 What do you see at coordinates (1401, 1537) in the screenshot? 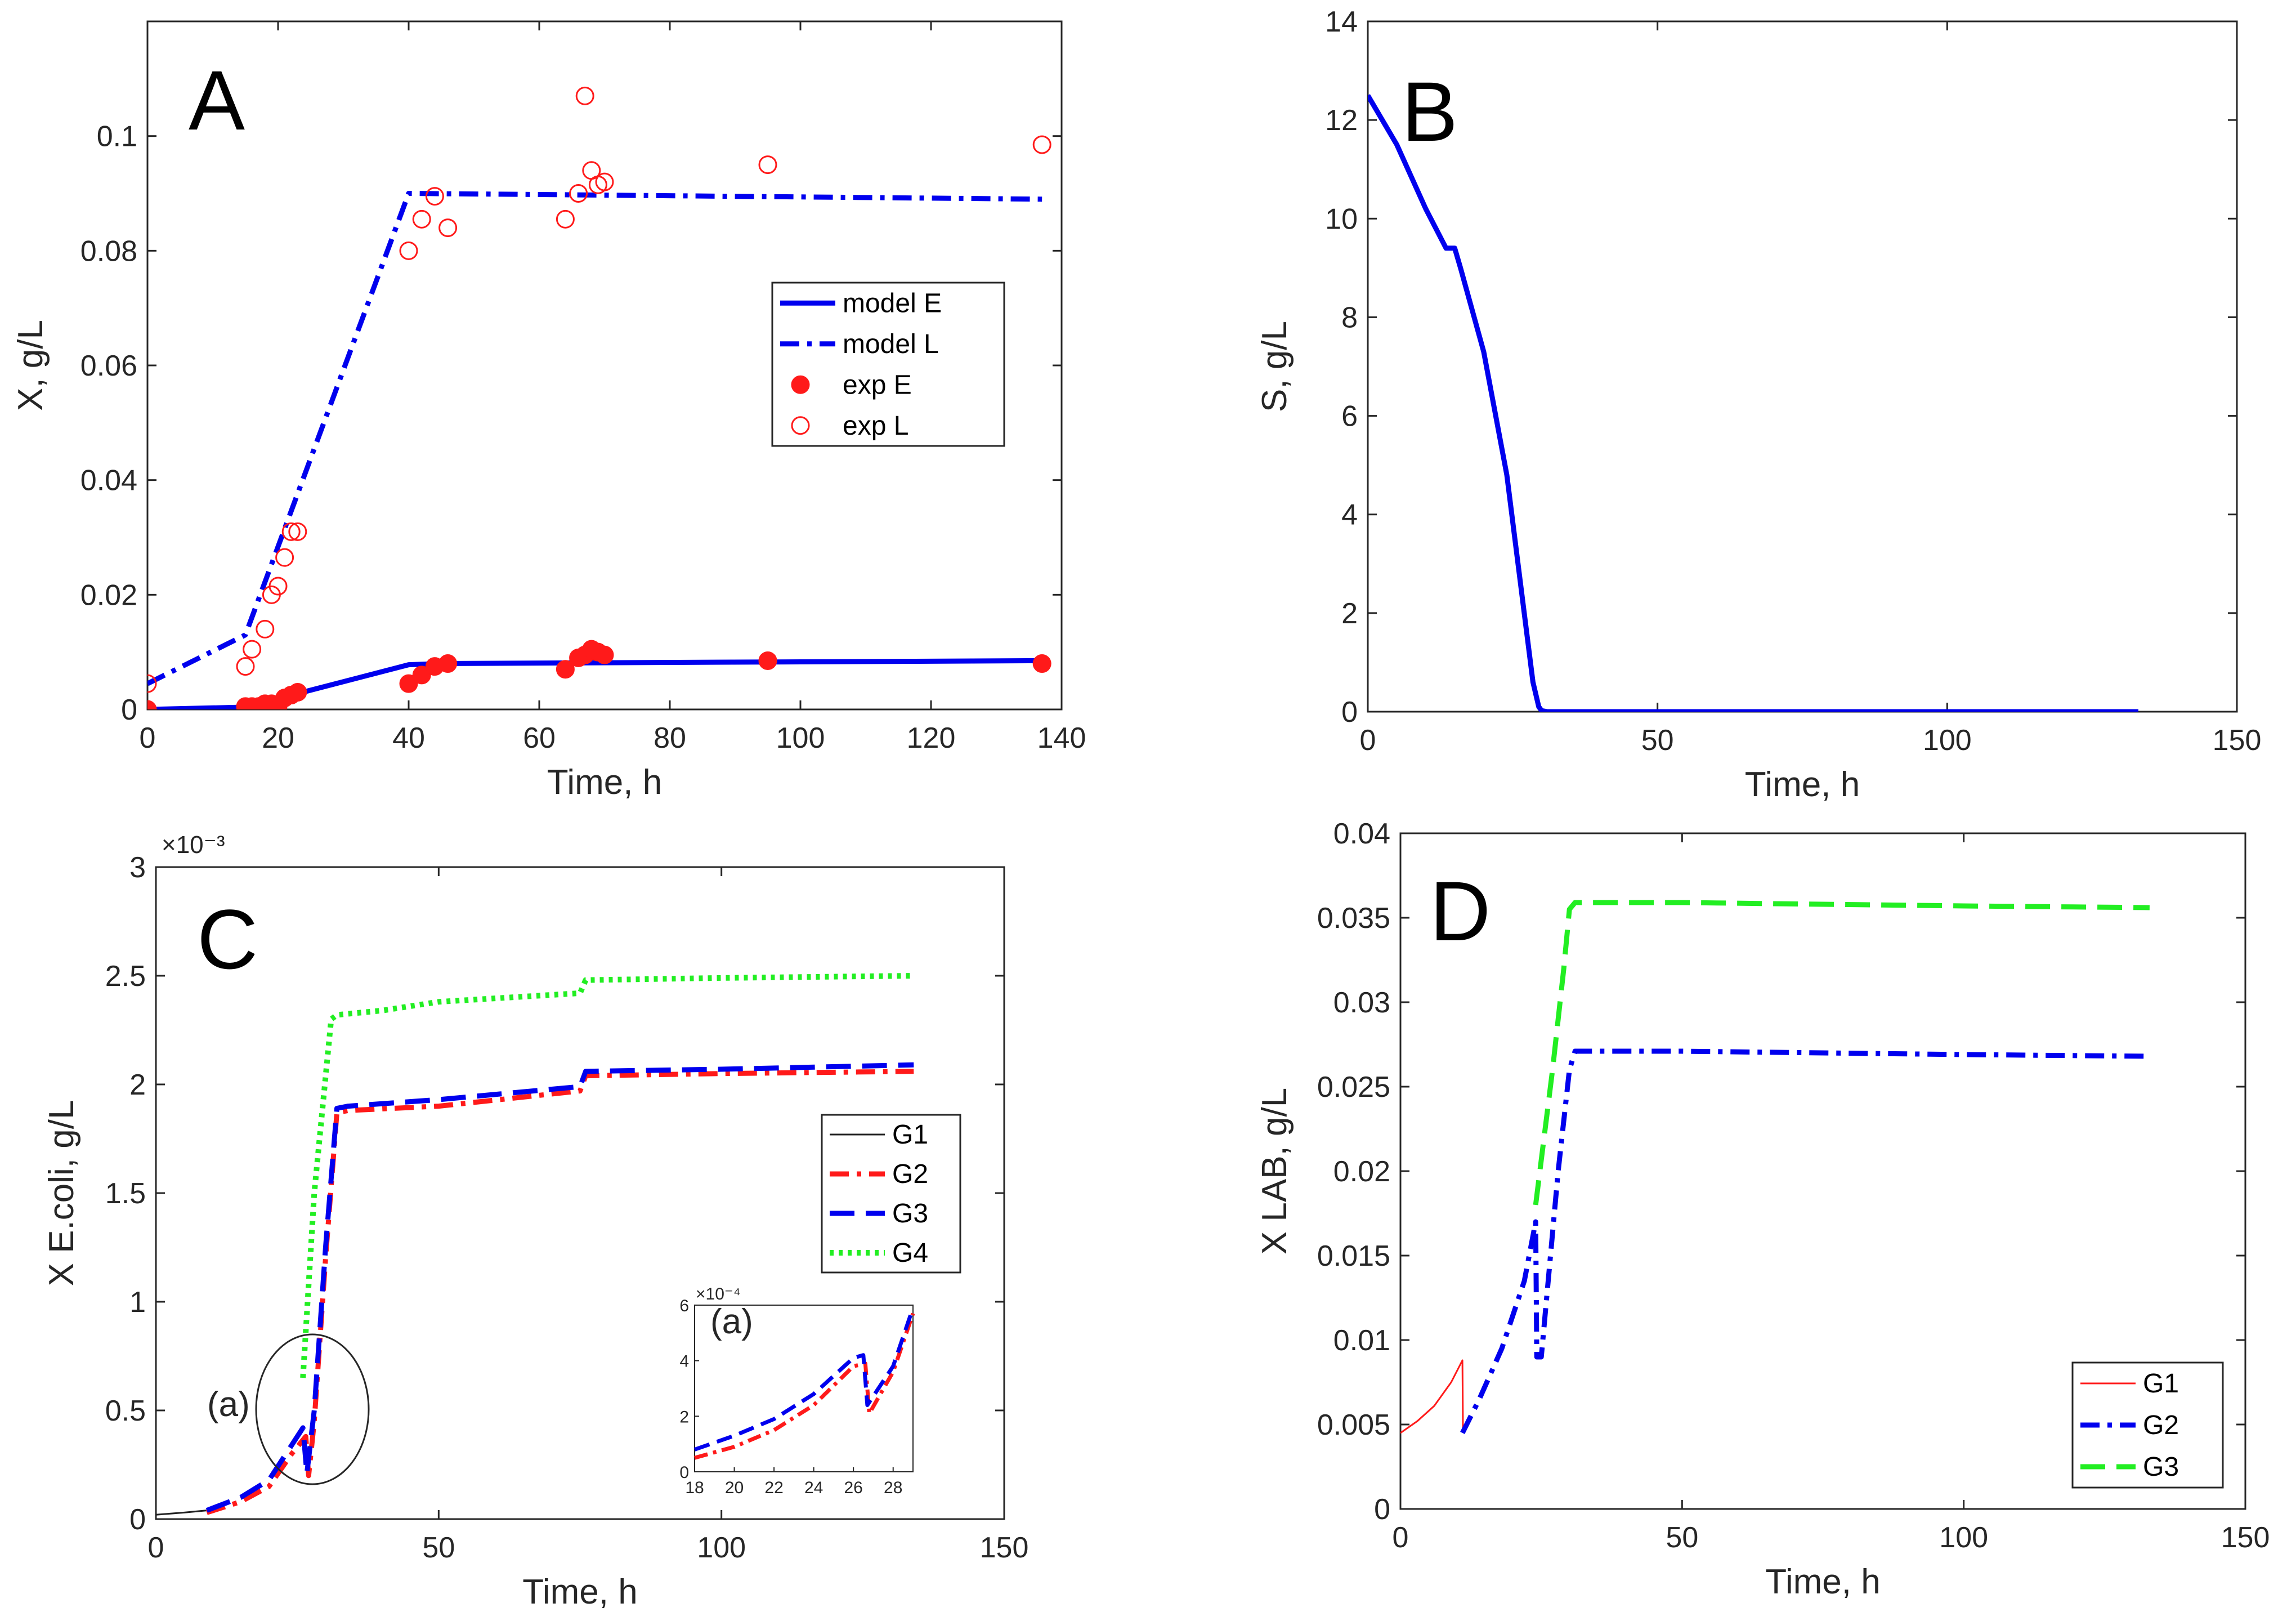
I see `chart-d-x-tick-label: 0` at bounding box center [1401, 1537].